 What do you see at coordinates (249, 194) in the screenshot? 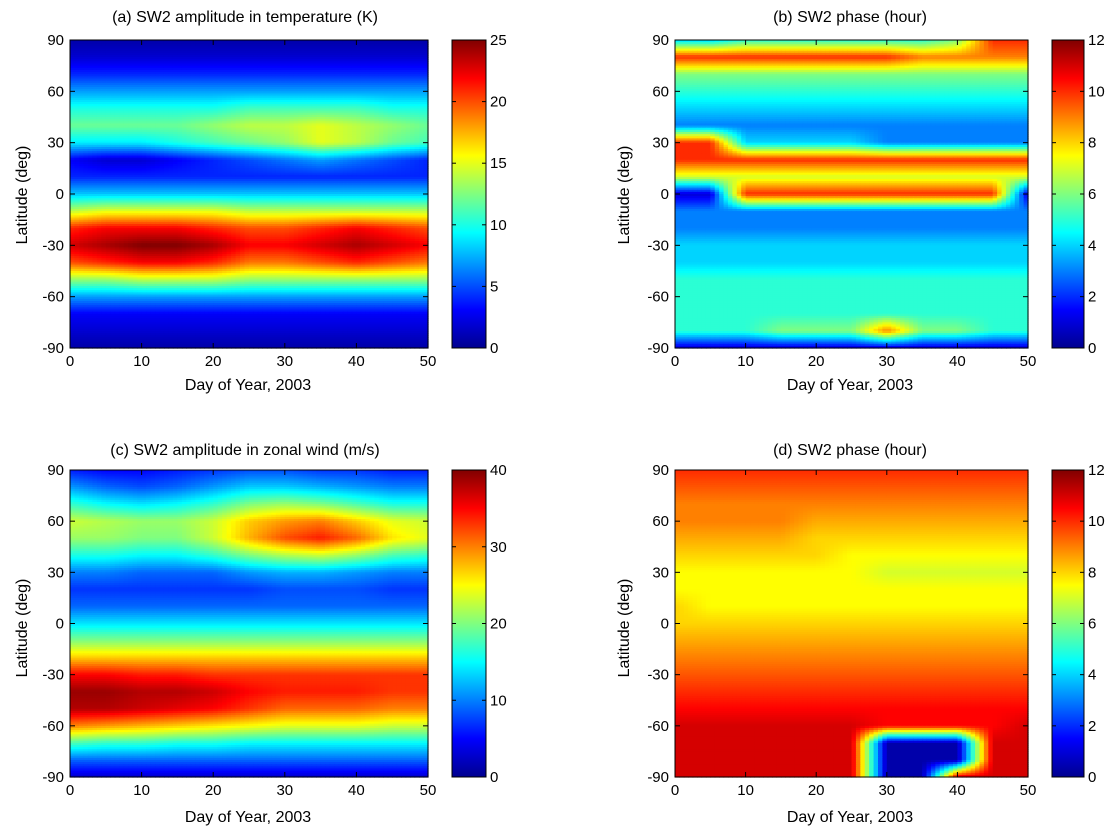
I see `panel-a-heatmap` at bounding box center [249, 194].